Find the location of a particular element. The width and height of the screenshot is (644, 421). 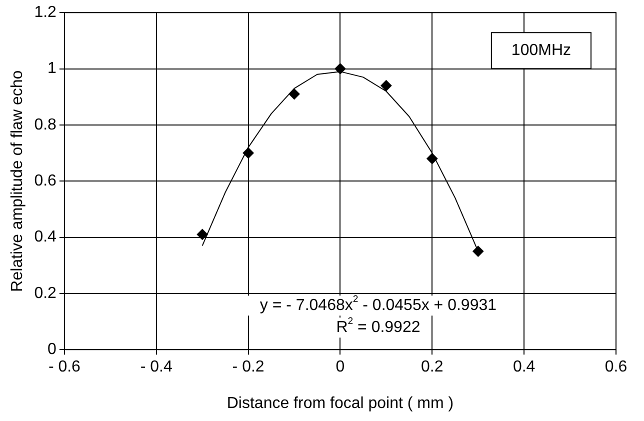

y-tick-label: 0.4 is located at coordinates (45, 237).